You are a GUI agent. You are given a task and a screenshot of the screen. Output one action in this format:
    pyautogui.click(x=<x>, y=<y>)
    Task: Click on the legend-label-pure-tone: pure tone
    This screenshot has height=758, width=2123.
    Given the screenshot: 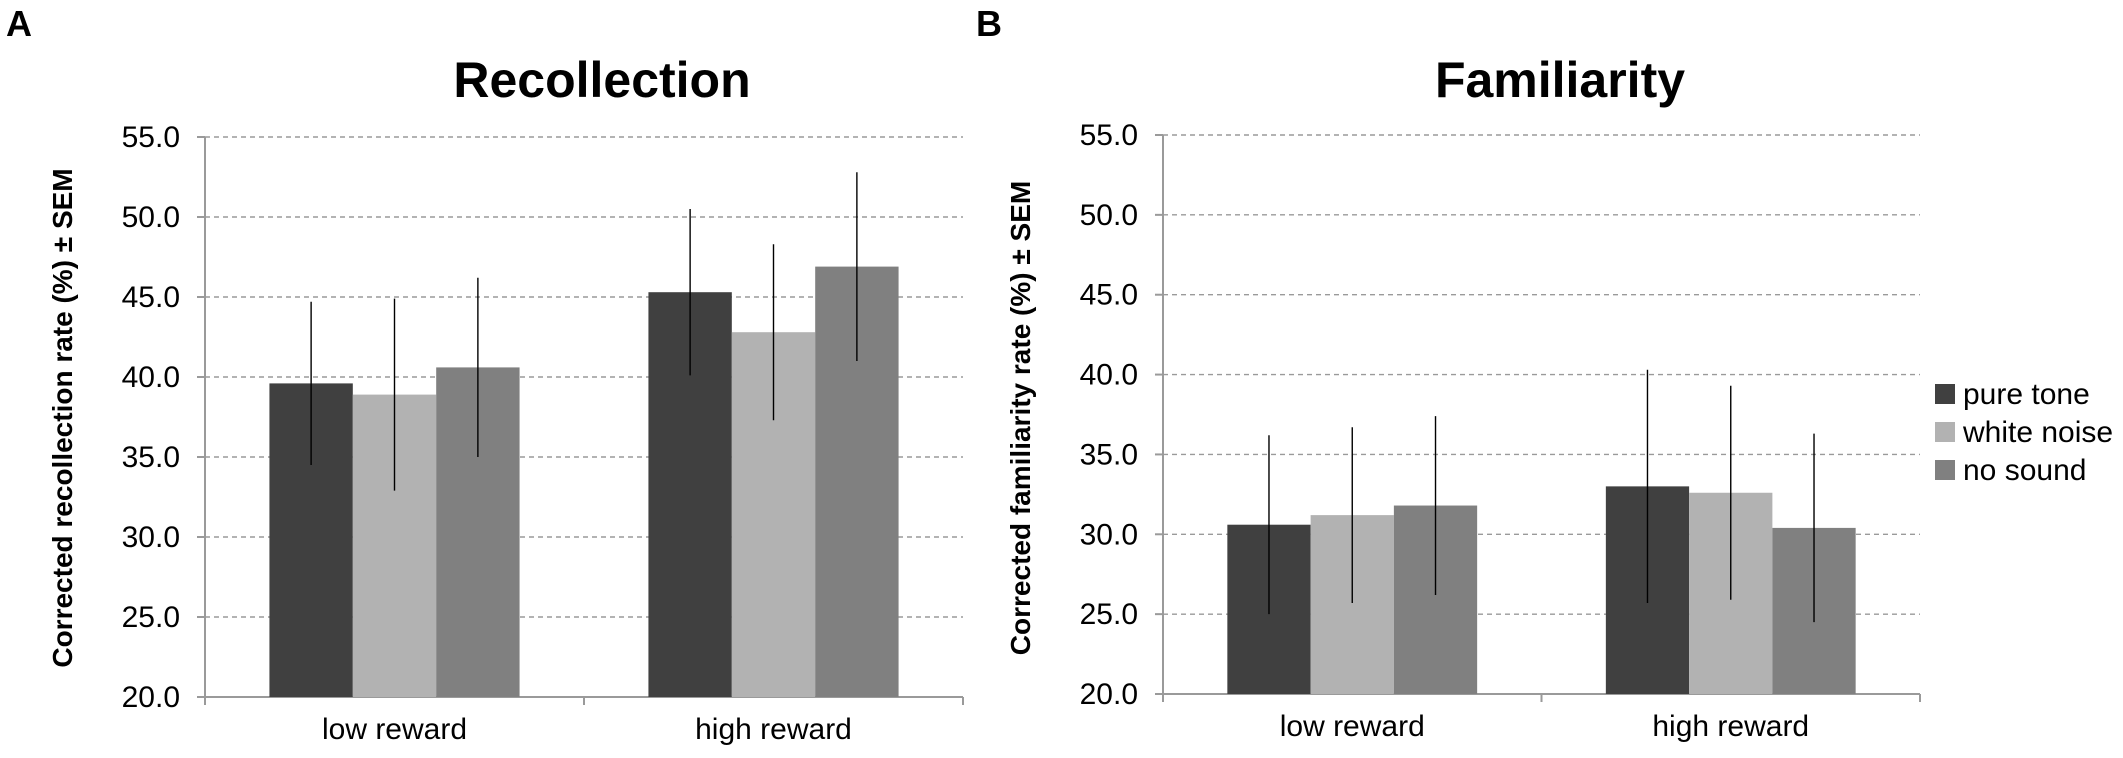 What is the action you would take?
    pyautogui.click(x=2026, y=394)
    